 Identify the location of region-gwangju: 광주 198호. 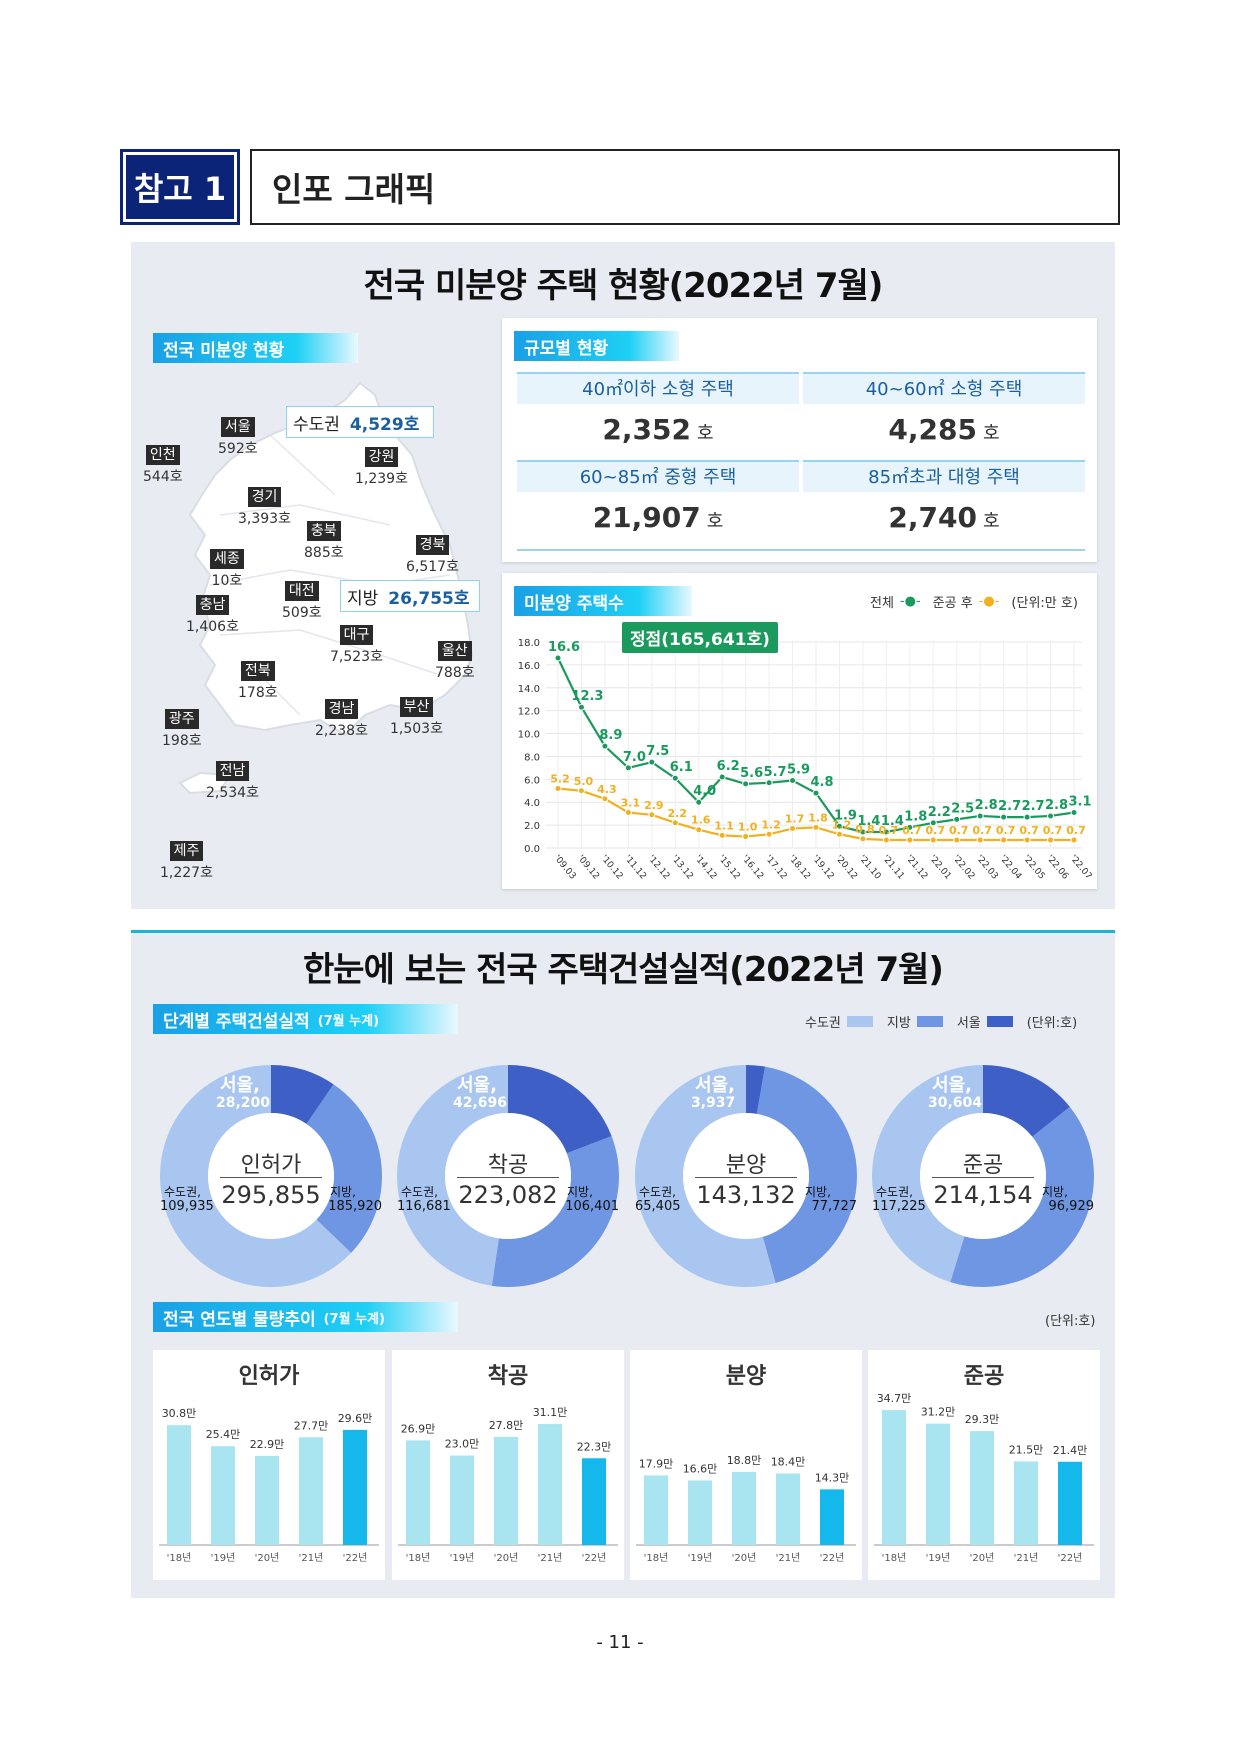
(182, 729).